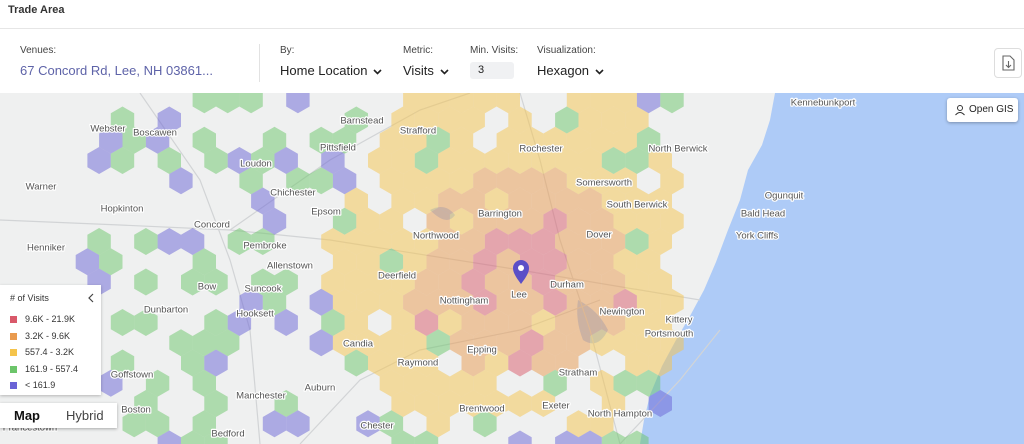  What do you see at coordinates (982, 110) in the screenshot?
I see `open-gis-button: Open GIS` at bounding box center [982, 110].